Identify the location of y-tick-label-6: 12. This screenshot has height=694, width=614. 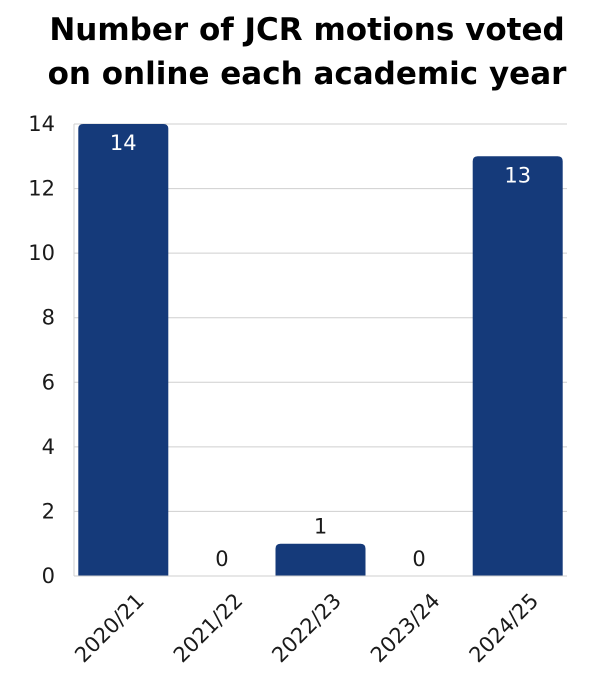
(41, 189).